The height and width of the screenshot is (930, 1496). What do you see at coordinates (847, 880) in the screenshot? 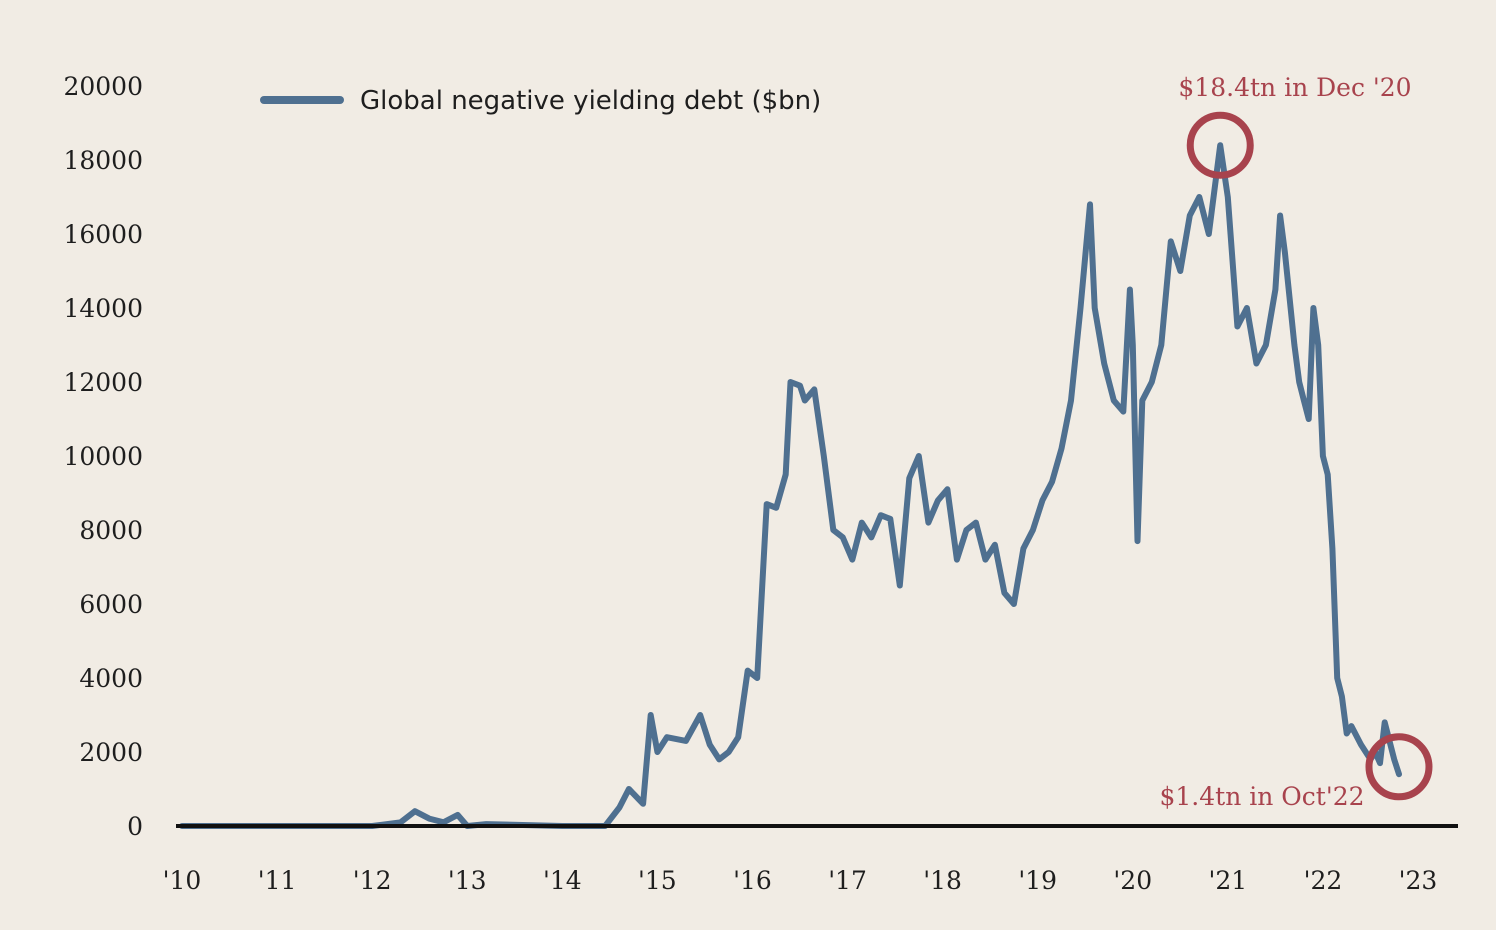
I see `x-tick-label: '17` at bounding box center [847, 880].